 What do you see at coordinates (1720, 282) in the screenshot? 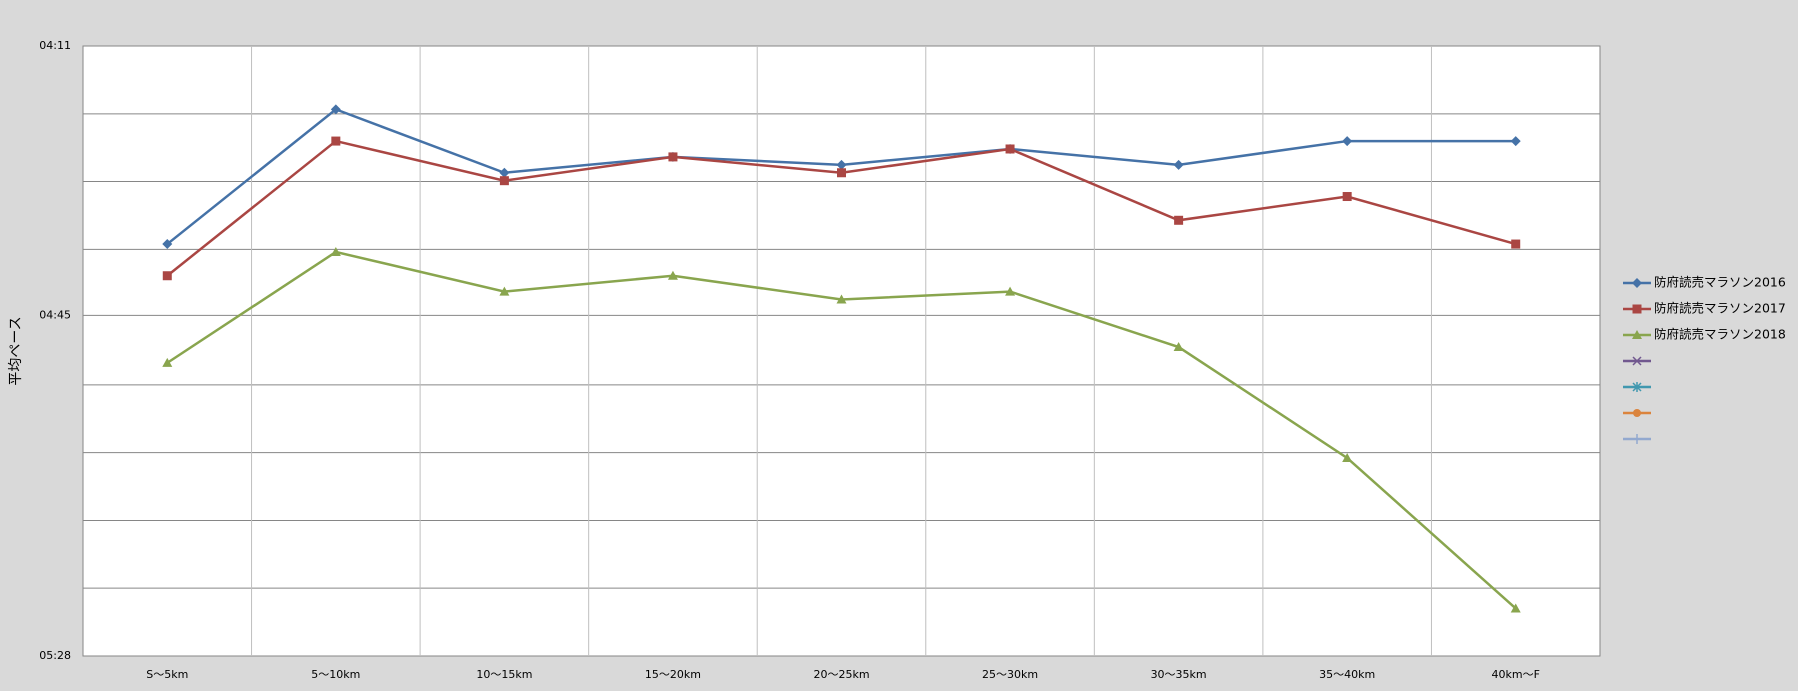
I see `legend-label: 防府読売マラソン2016` at bounding box center [1720, 282].